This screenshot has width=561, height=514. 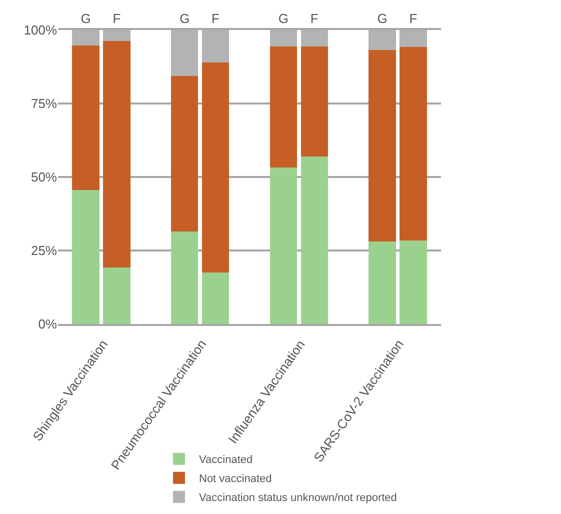 What do you see at coordinates (226, 460) in the screenshot?
I see `legend-label: Vaccinated` at bounding box center [226, 460].